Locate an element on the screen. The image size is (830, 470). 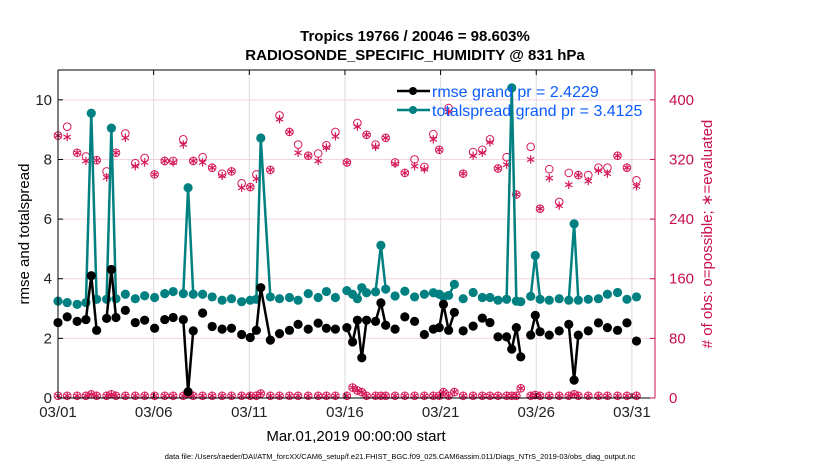
title-line-2: RADIOSONDE_SPECIFIC_HUMIDITY @ 831 hPa is located at coordinates (415, 55).